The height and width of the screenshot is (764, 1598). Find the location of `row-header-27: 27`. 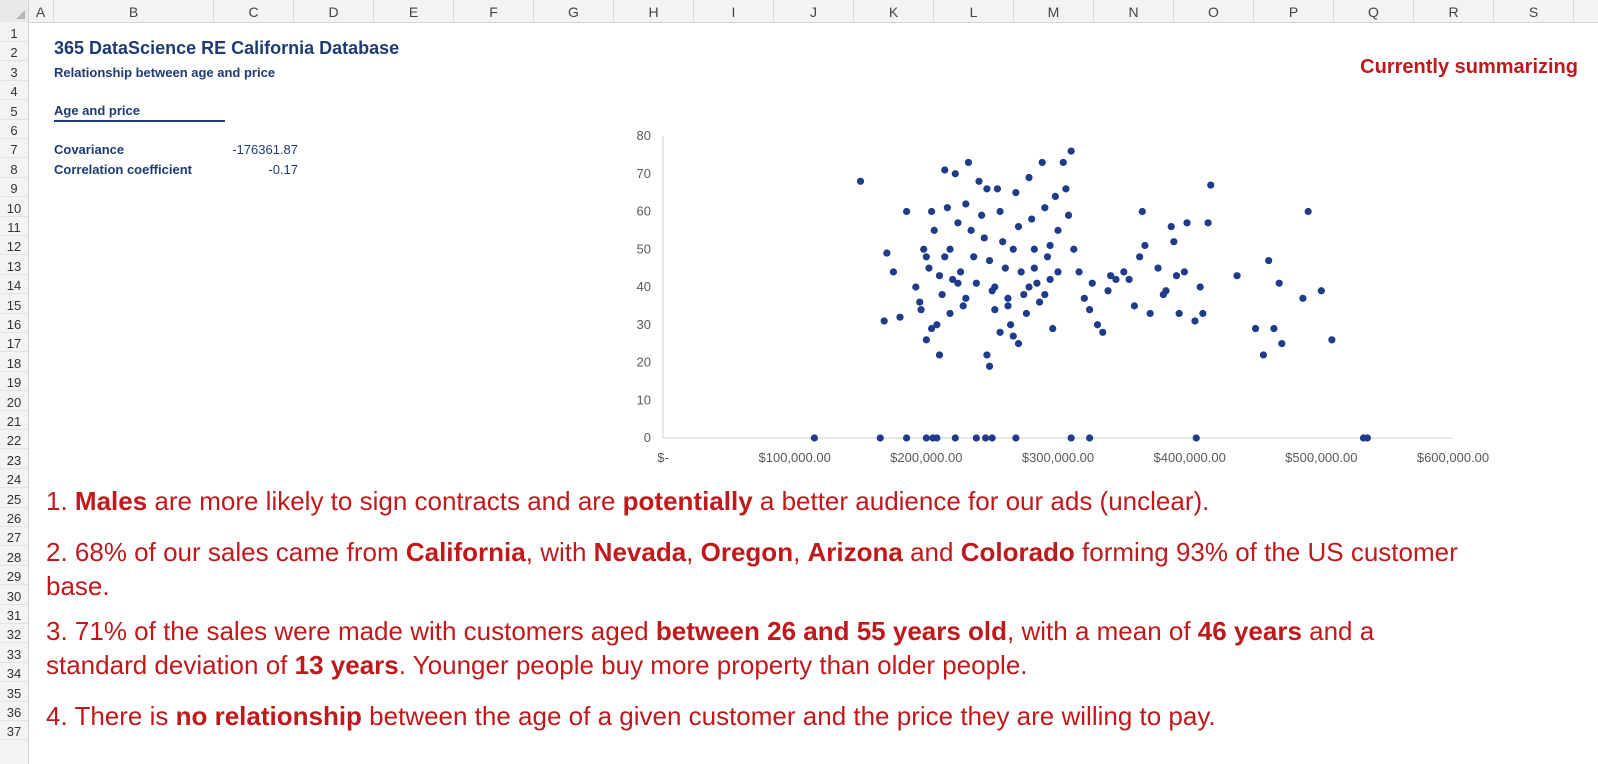

row-header-27: 27 is located at coordinates (14, 538).